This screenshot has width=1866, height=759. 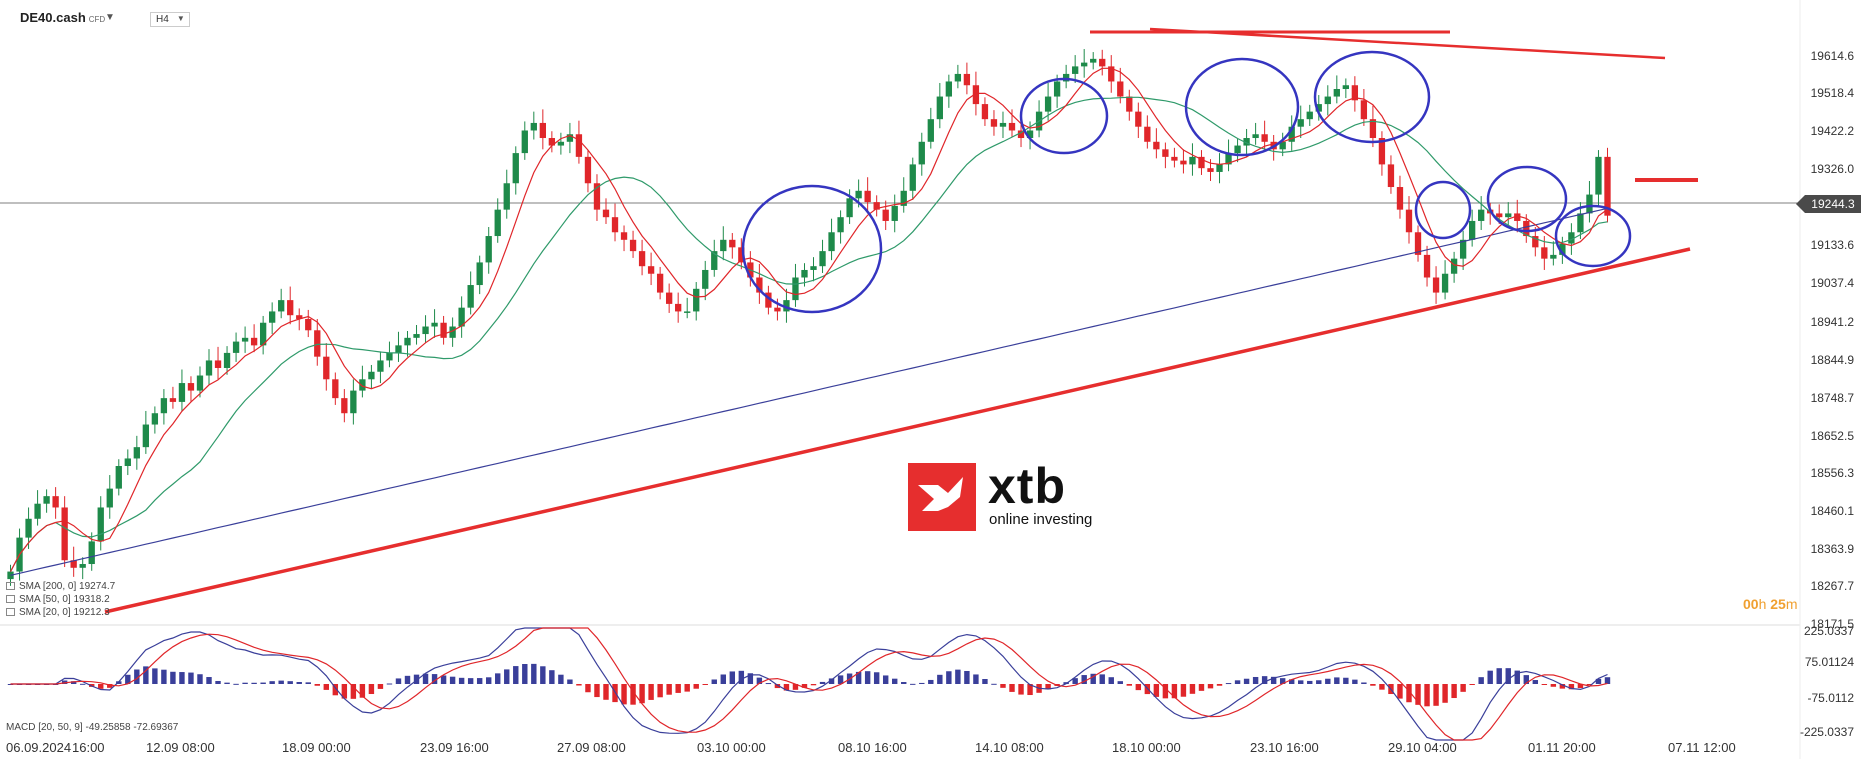 What do you see at coordinates (1832, 93) in the screenshot?
I see `price-tick-label: 19518.4` at bounding box center [1832, 93].